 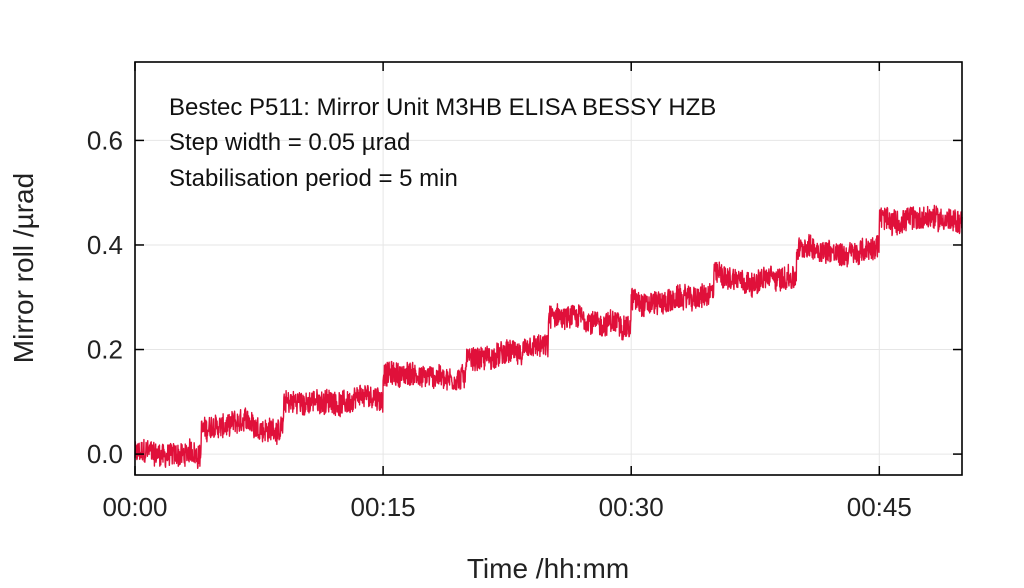 I want to click on y-axis-label: Mirror roll /µrad, so click(x=23, y=268).